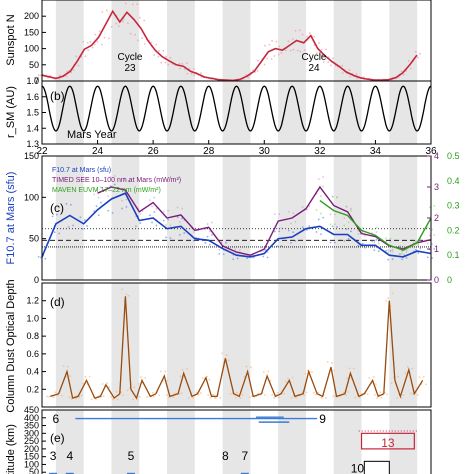  What do you see at coordinates (116, 180) in the screenshot?
I see `legend-timed-see: TIMED SEE 10–100 nm at Mars (mW/m²)` at bounding box center [116, 180].